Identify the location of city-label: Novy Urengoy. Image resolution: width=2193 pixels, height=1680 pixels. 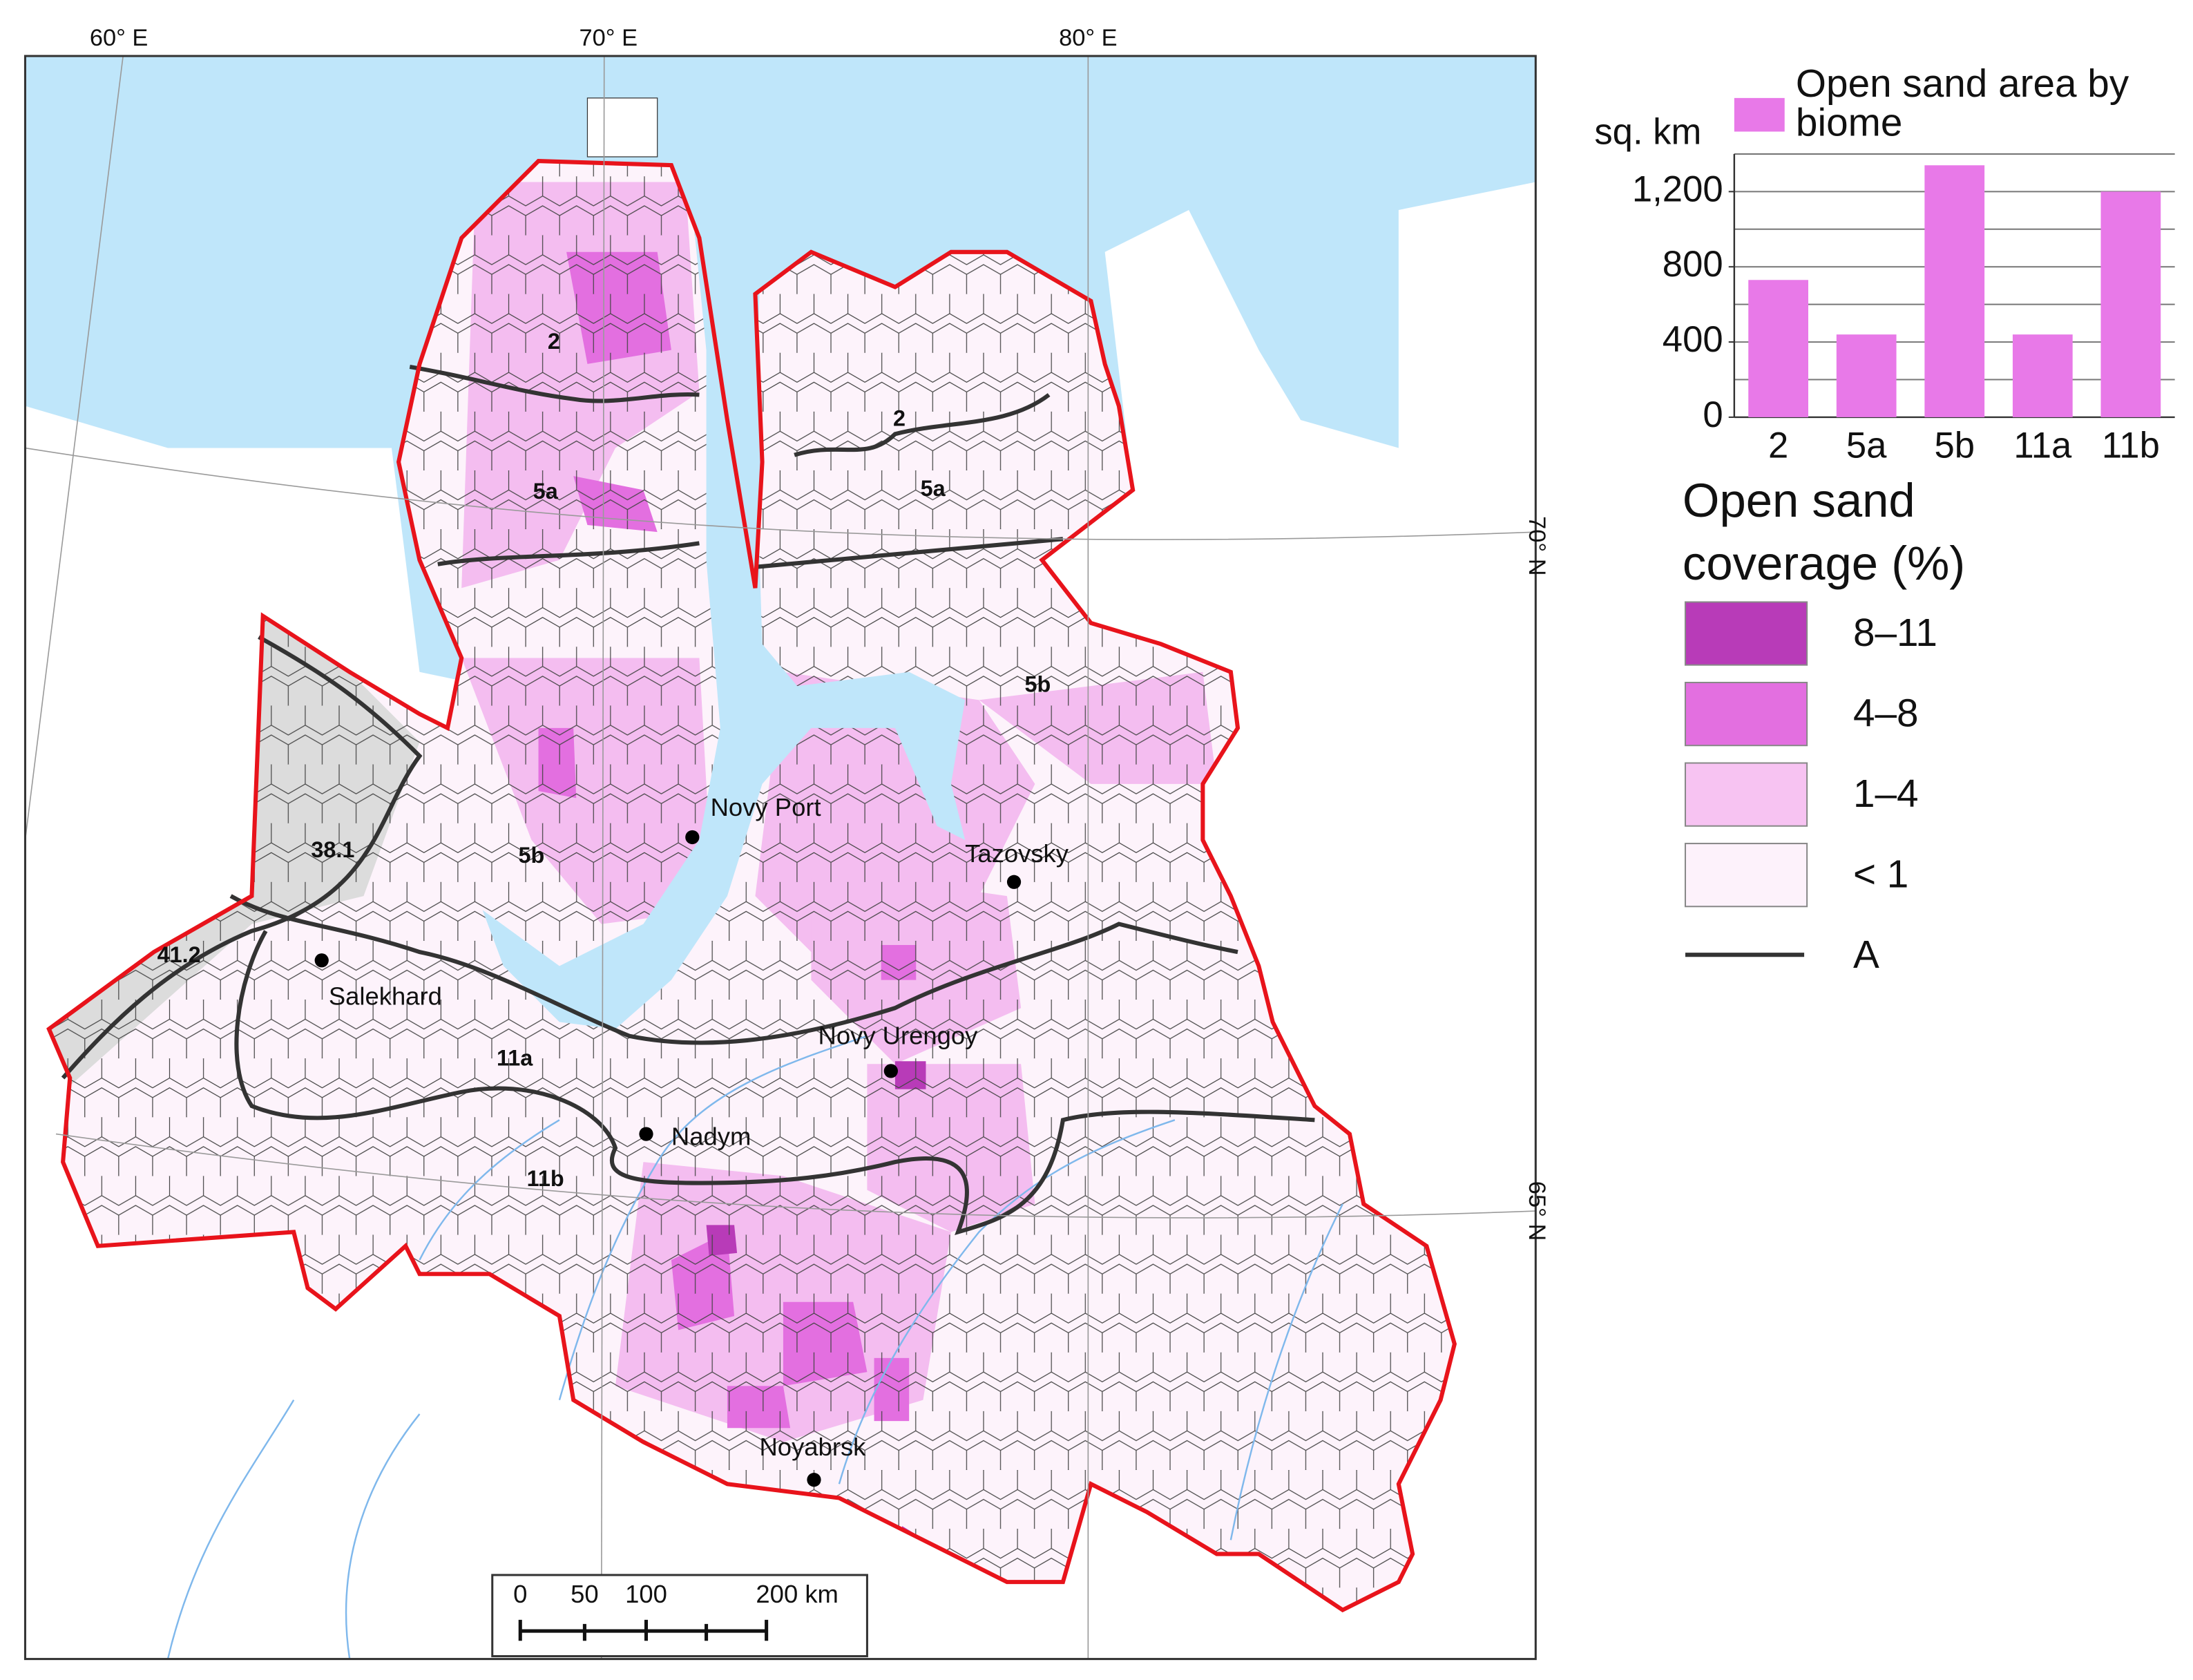
(898, 1035).